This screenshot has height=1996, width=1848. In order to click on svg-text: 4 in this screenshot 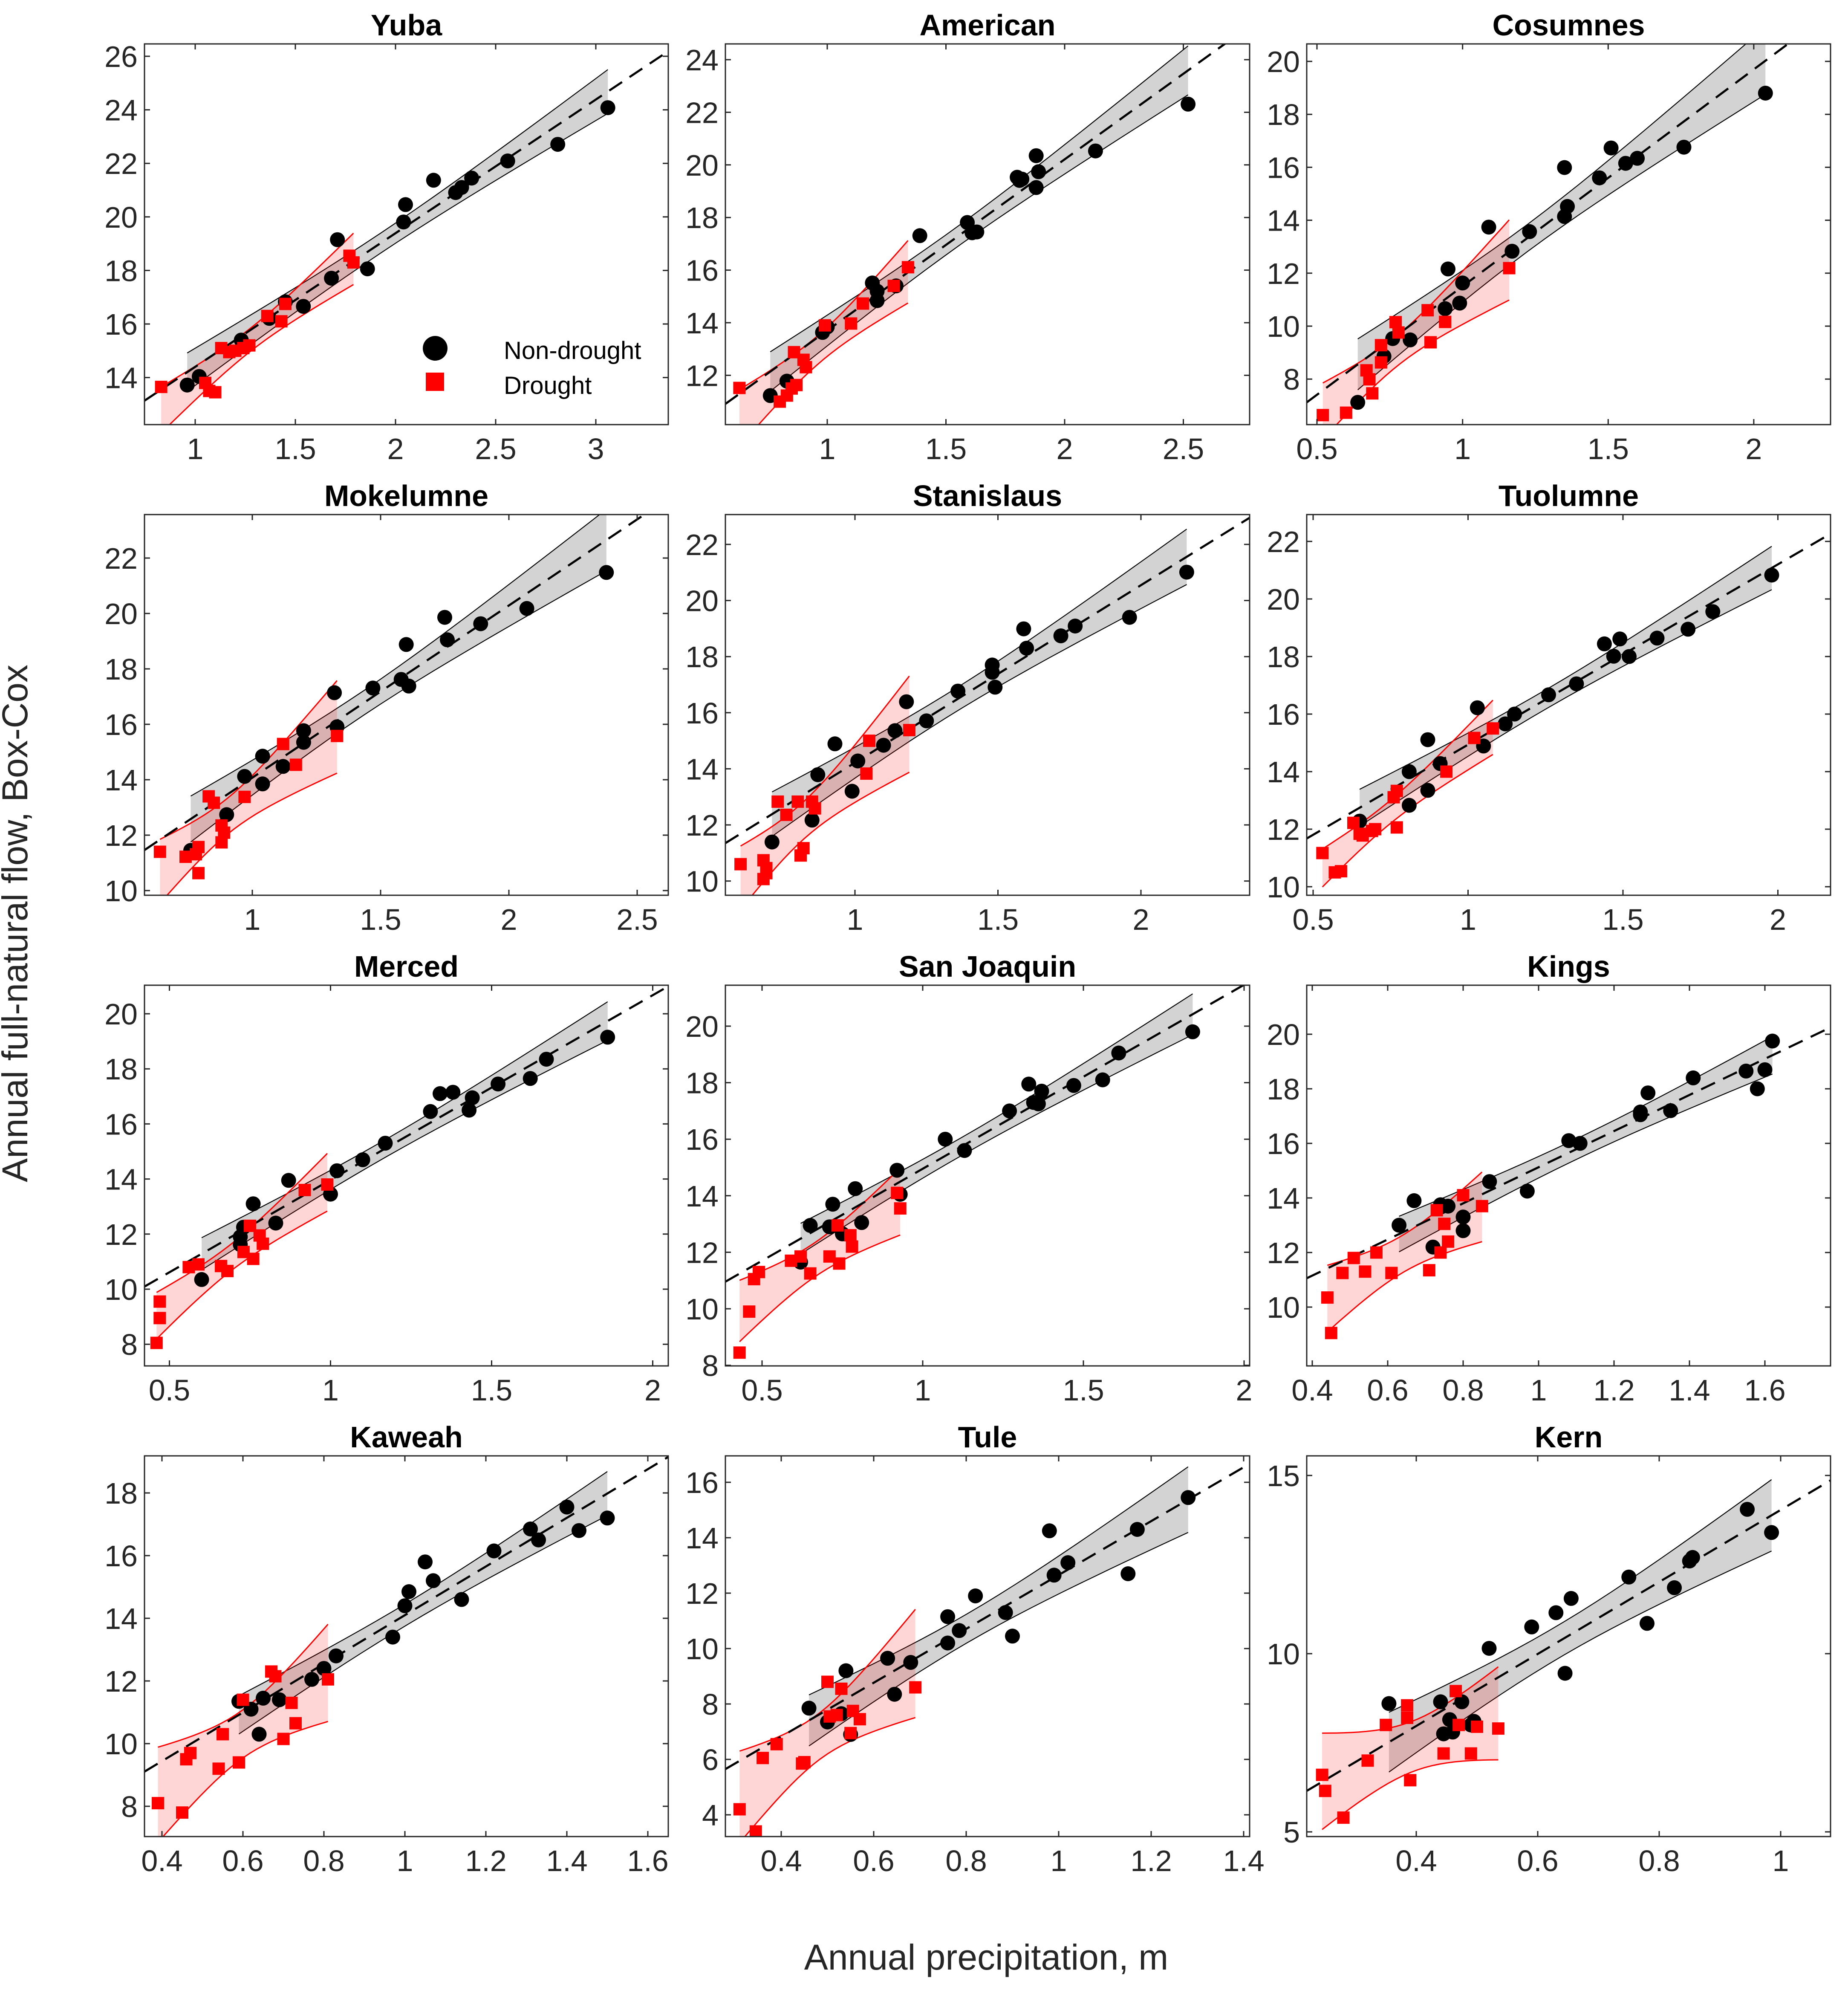, I will do `click(710, 1815)`.